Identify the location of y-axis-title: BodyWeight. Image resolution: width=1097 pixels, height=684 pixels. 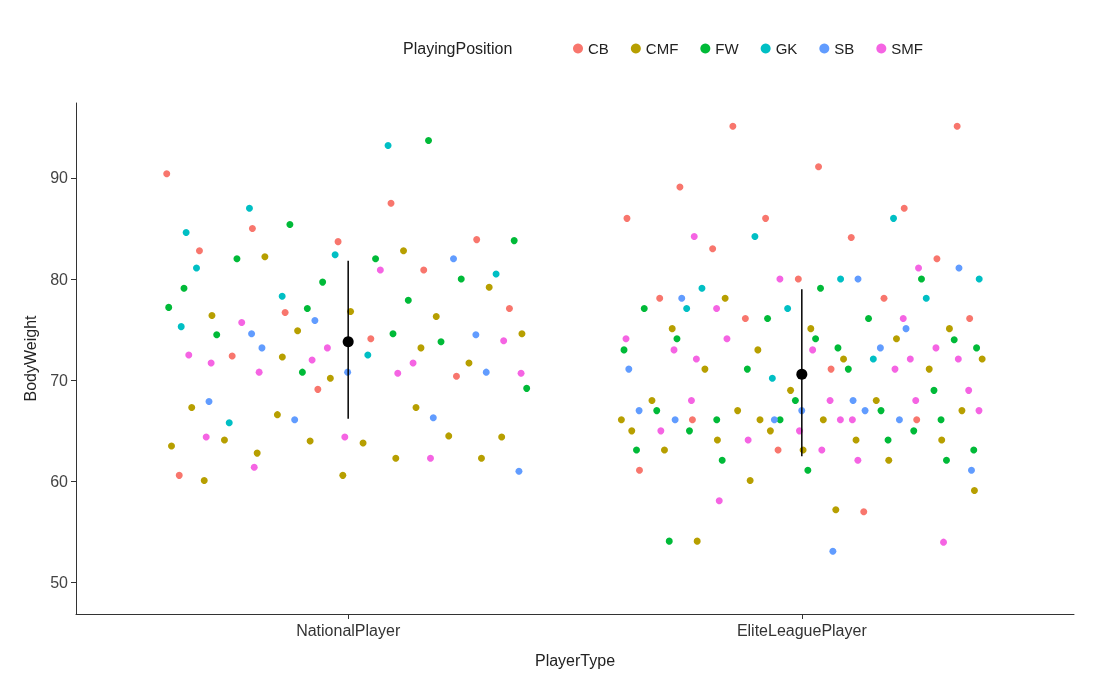
(30, 358).